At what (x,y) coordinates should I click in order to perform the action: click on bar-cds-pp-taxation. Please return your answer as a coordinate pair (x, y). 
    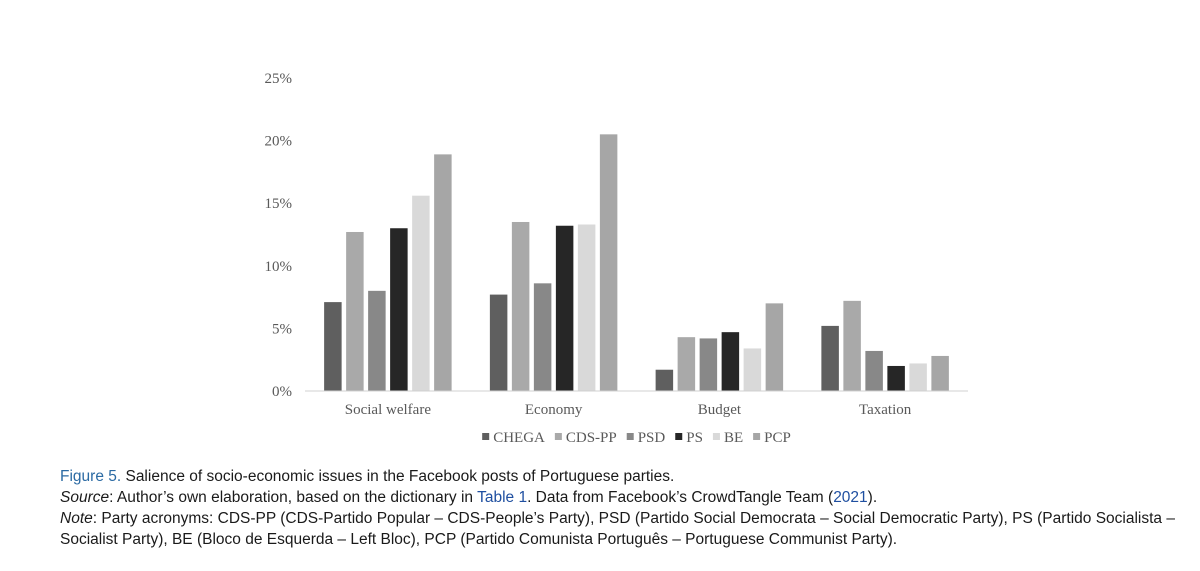
    Looking at the image, I should click on (852, 345).